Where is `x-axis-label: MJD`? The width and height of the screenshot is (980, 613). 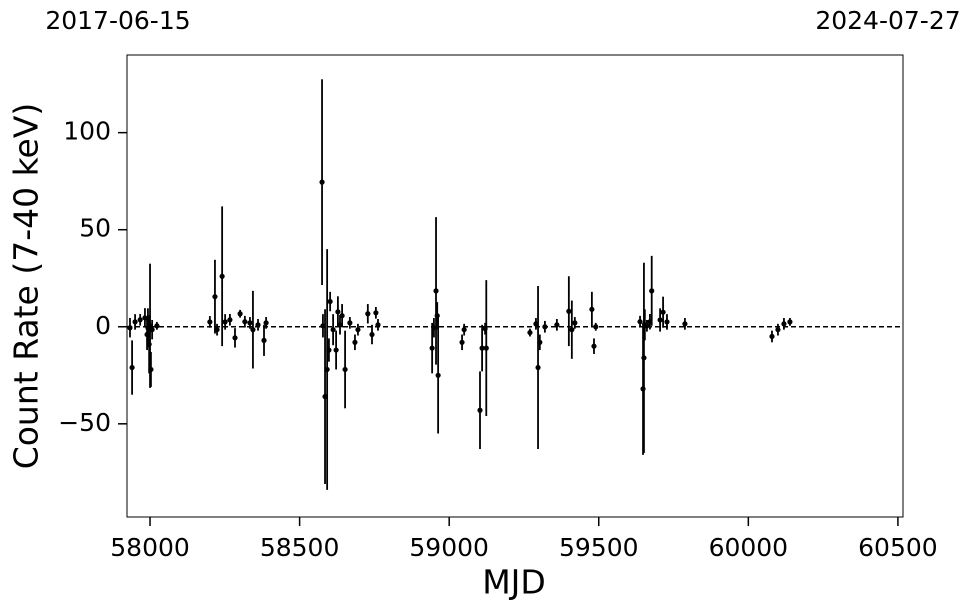 x-axis-label: MJD is located at coordinates (514, 582).